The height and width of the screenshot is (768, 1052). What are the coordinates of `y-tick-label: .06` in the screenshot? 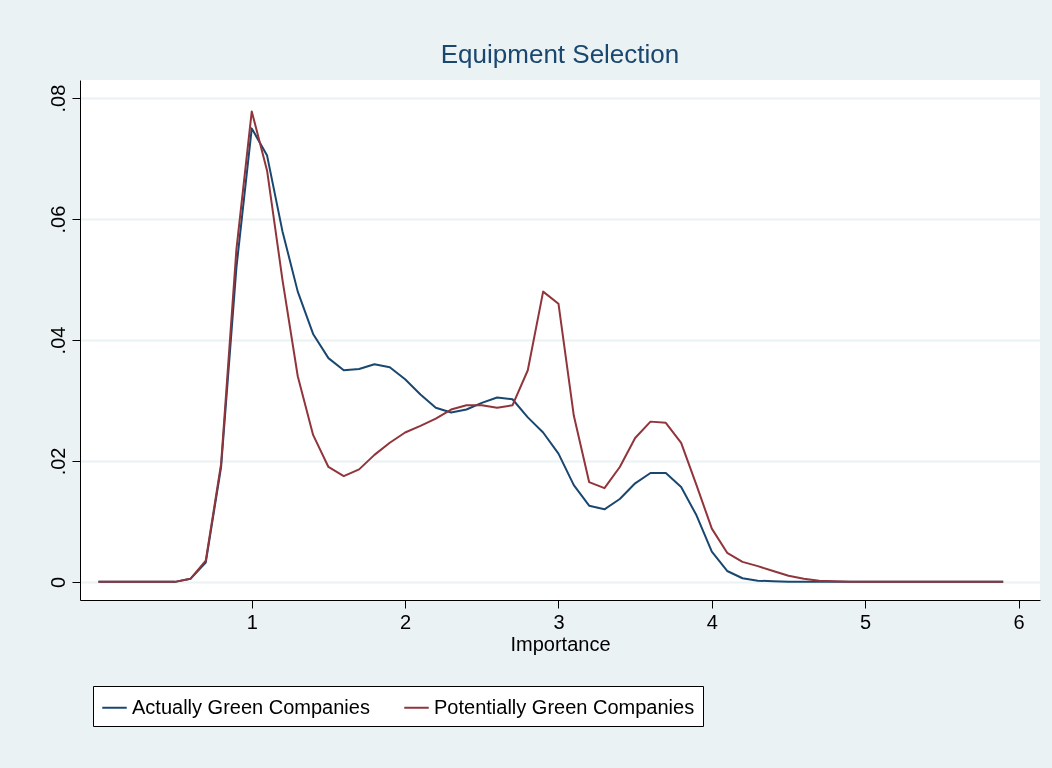 It's located at (57, 219).